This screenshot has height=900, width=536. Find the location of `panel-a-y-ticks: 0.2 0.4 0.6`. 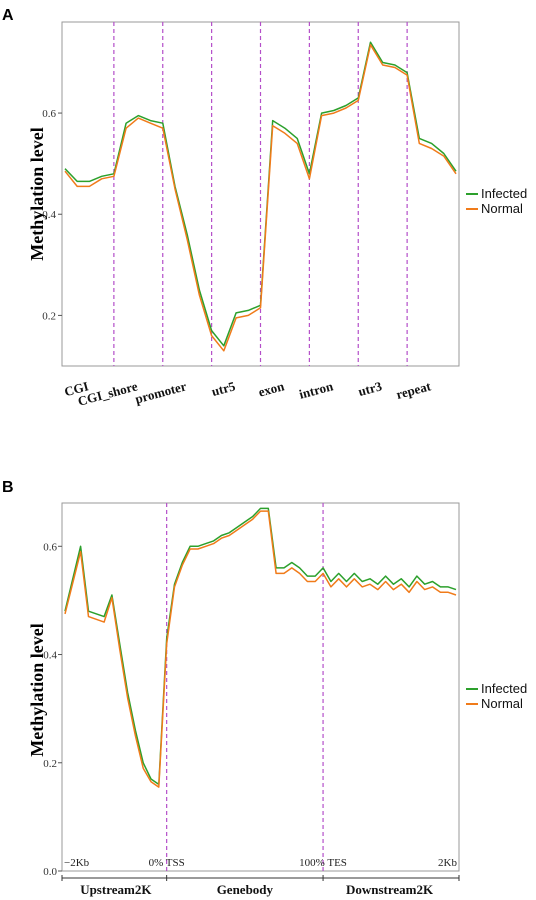

panel-a-y-ticks: 0.2 0.4 0.6 is located at coordinates (52, 215).